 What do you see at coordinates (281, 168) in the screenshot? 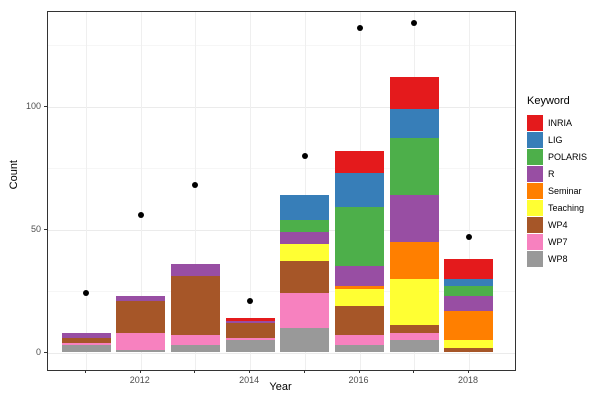
I see `gridline-minor-y75` at bounding box center [281, 168].